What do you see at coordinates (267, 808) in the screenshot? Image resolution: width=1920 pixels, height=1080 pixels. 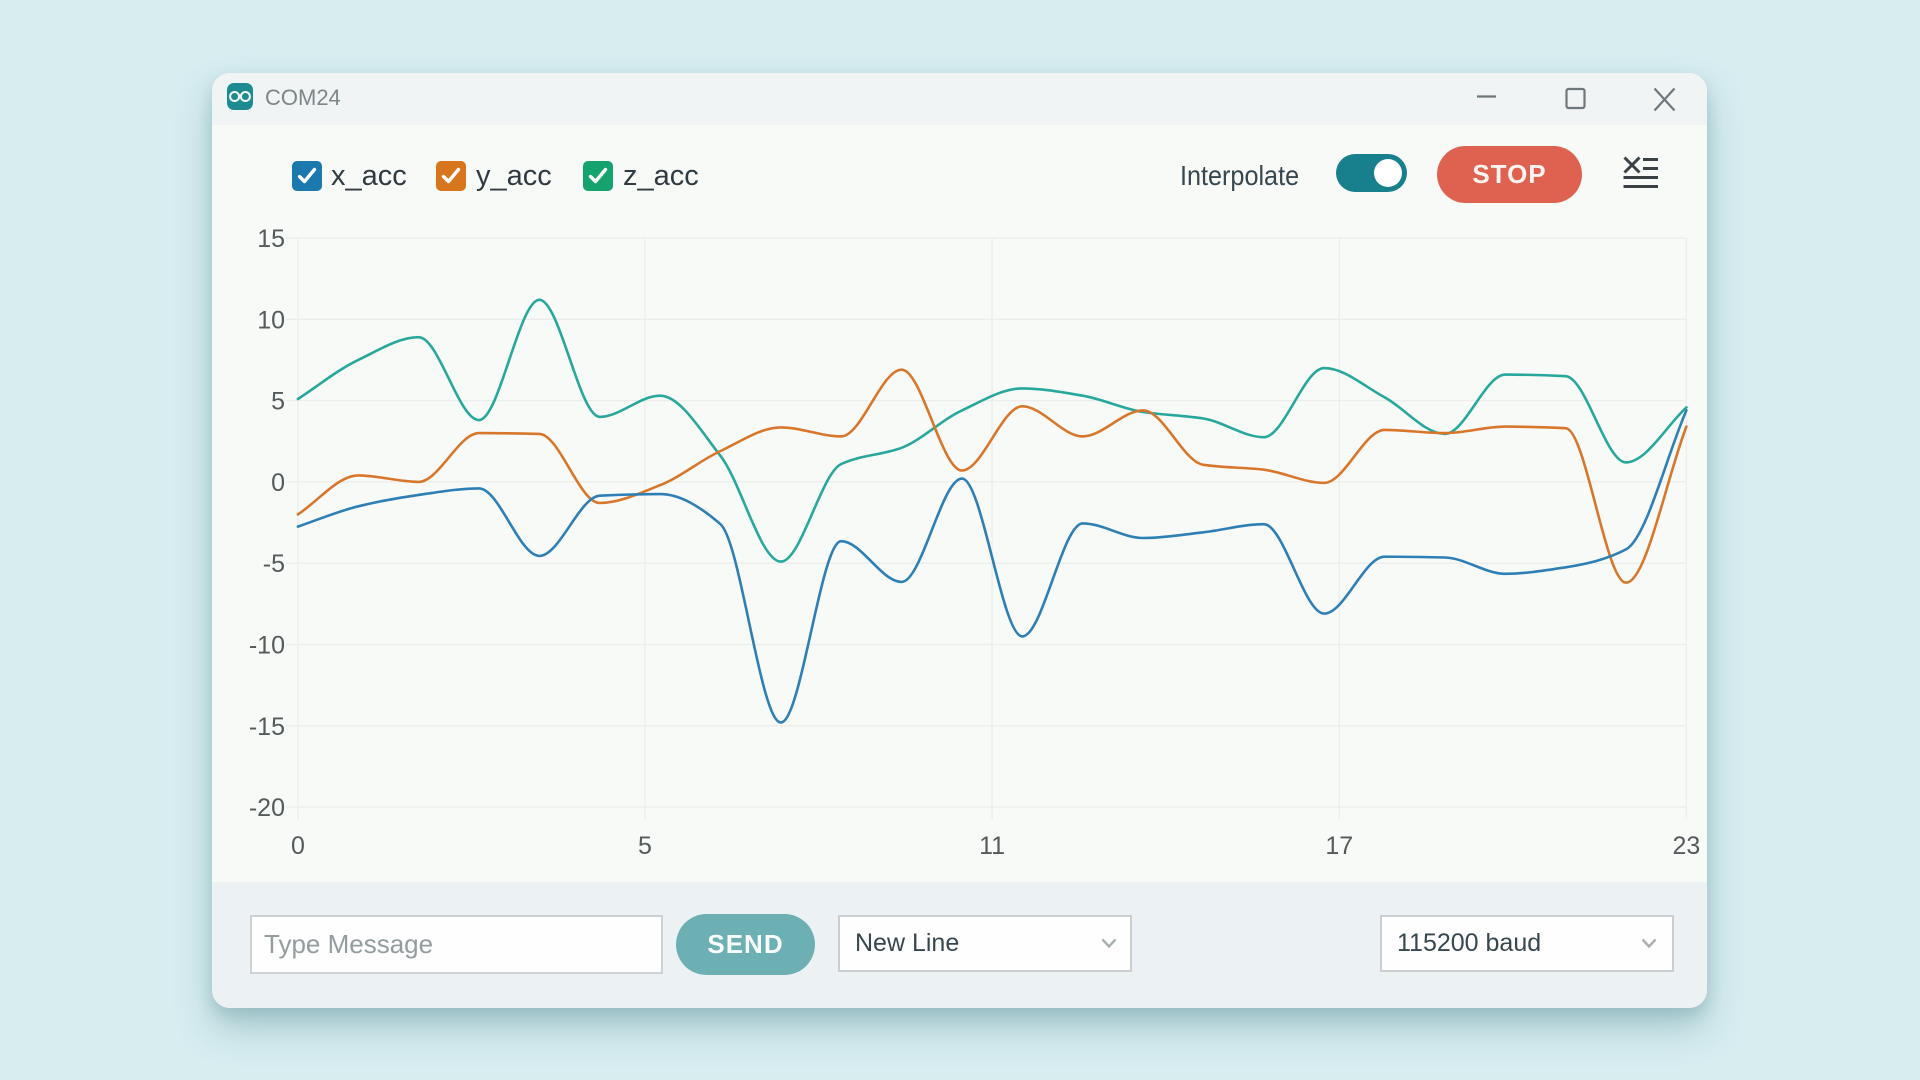 I see `svg-text: -20` at bounding box center [267, 808].